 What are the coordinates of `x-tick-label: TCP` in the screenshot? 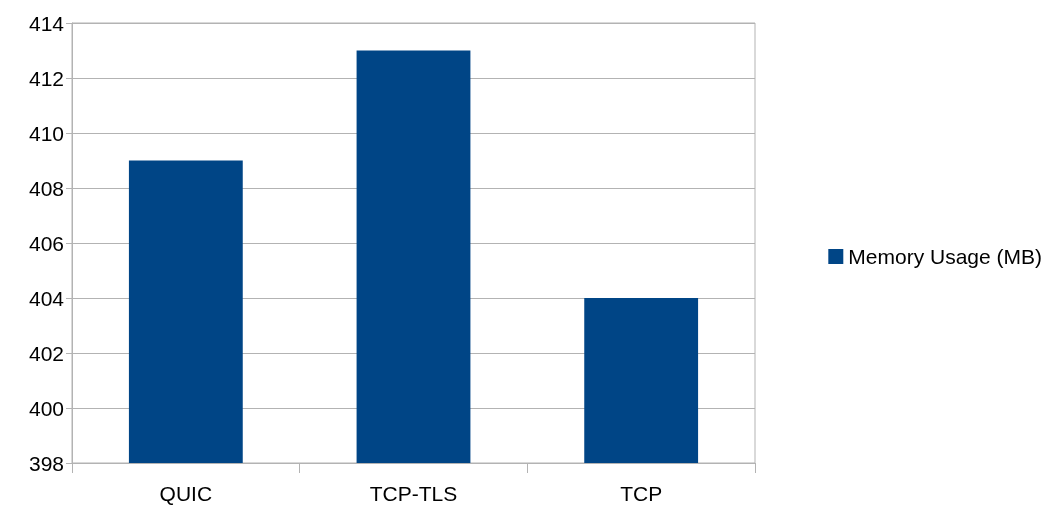 It's located at (641, 493).